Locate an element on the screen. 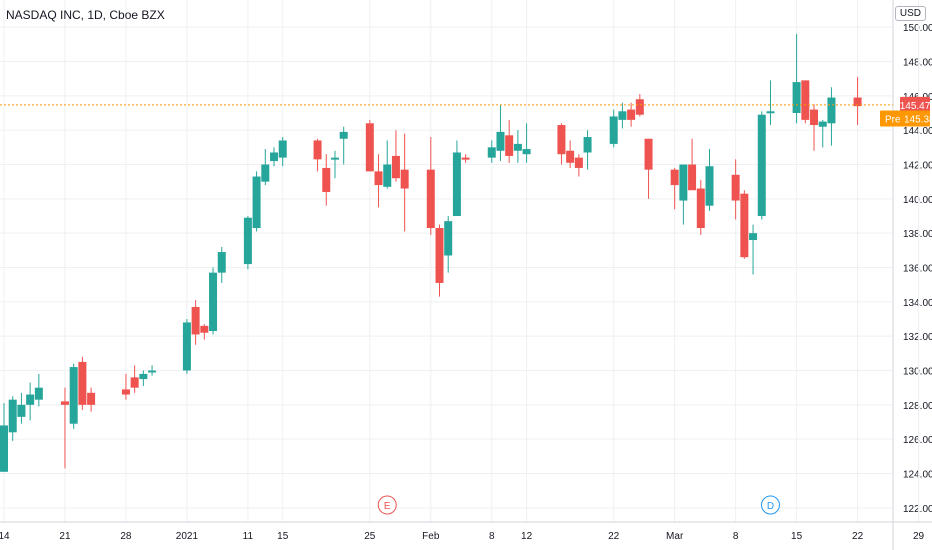 The image size is (932, 550). x-tick-label: 29 is located at coordinates (919, 536).